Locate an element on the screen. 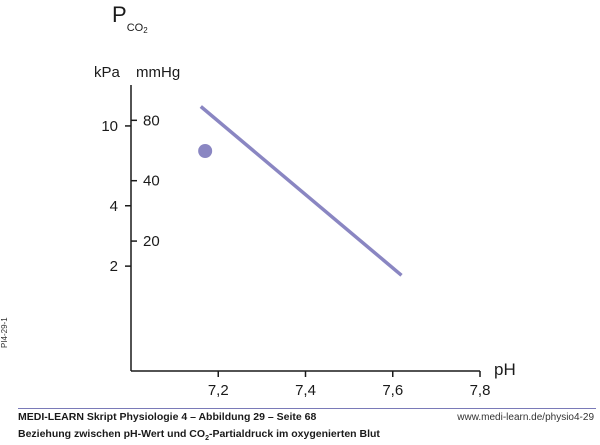  x-tick-label: 7,2 is located at coordinates (218, 390).